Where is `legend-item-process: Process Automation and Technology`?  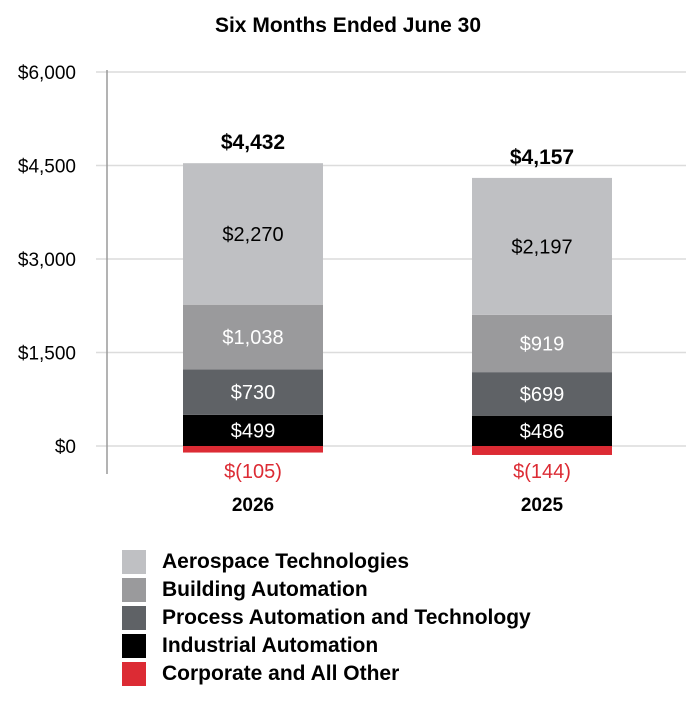
legend-item-process: Process Automation and Technology is located at coordinates (326, 618).